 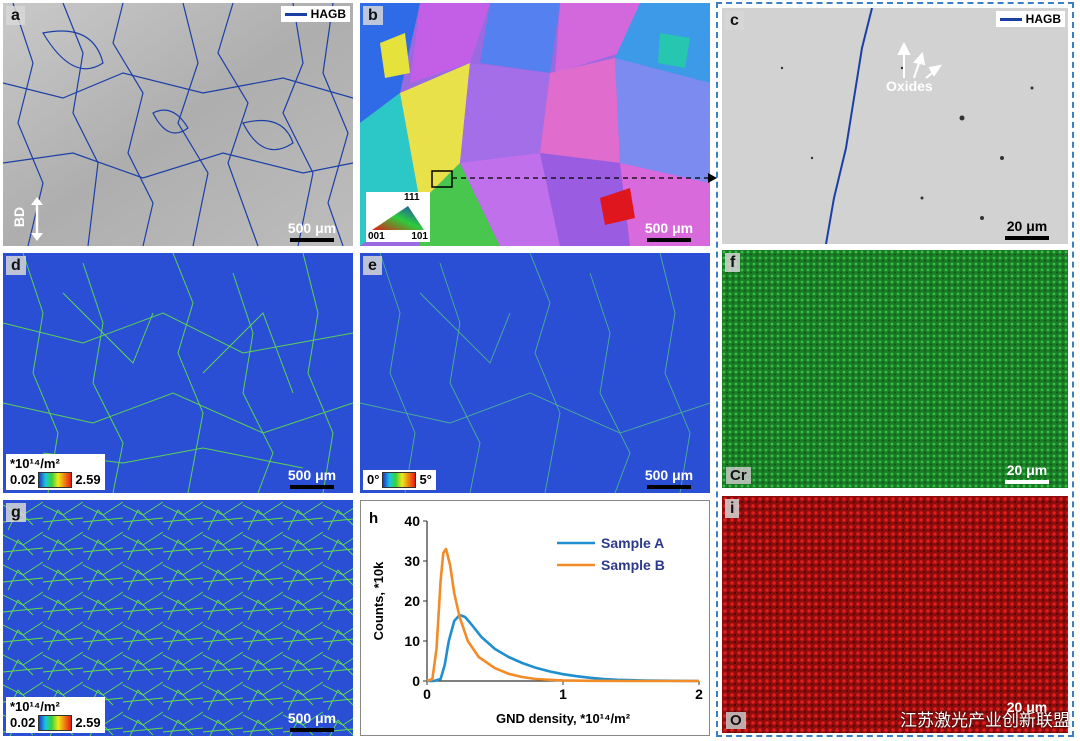 What do you see at coordinates (412, 561) in the screenshot?
I see `y-tick-label: 30` at bounding box center [412, 561].